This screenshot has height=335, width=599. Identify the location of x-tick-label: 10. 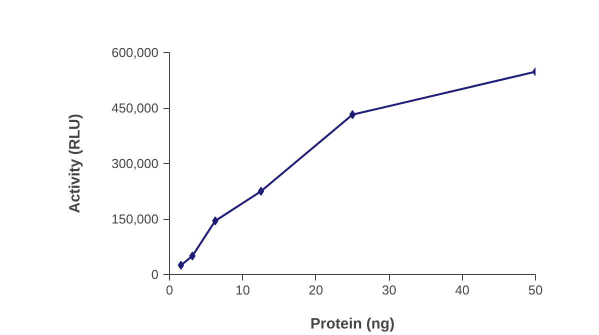
(242, 290).